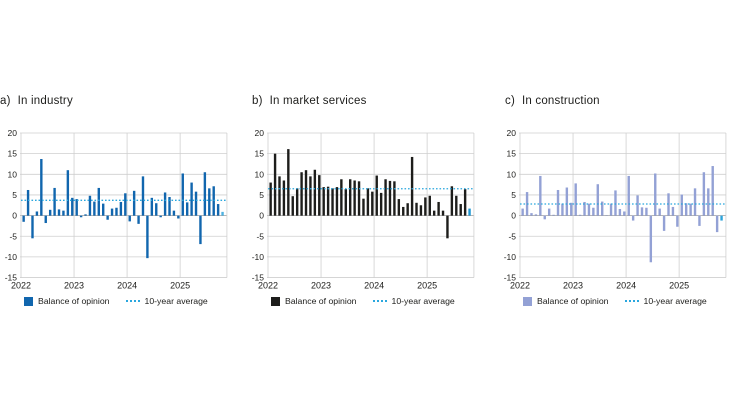 Image resolution: width=730 pixels, height=410 pixels. What do you see at coordinates (13, 133) in the screenshot?
I see `y-tick-label: 20` at bounding box center [13, 133].